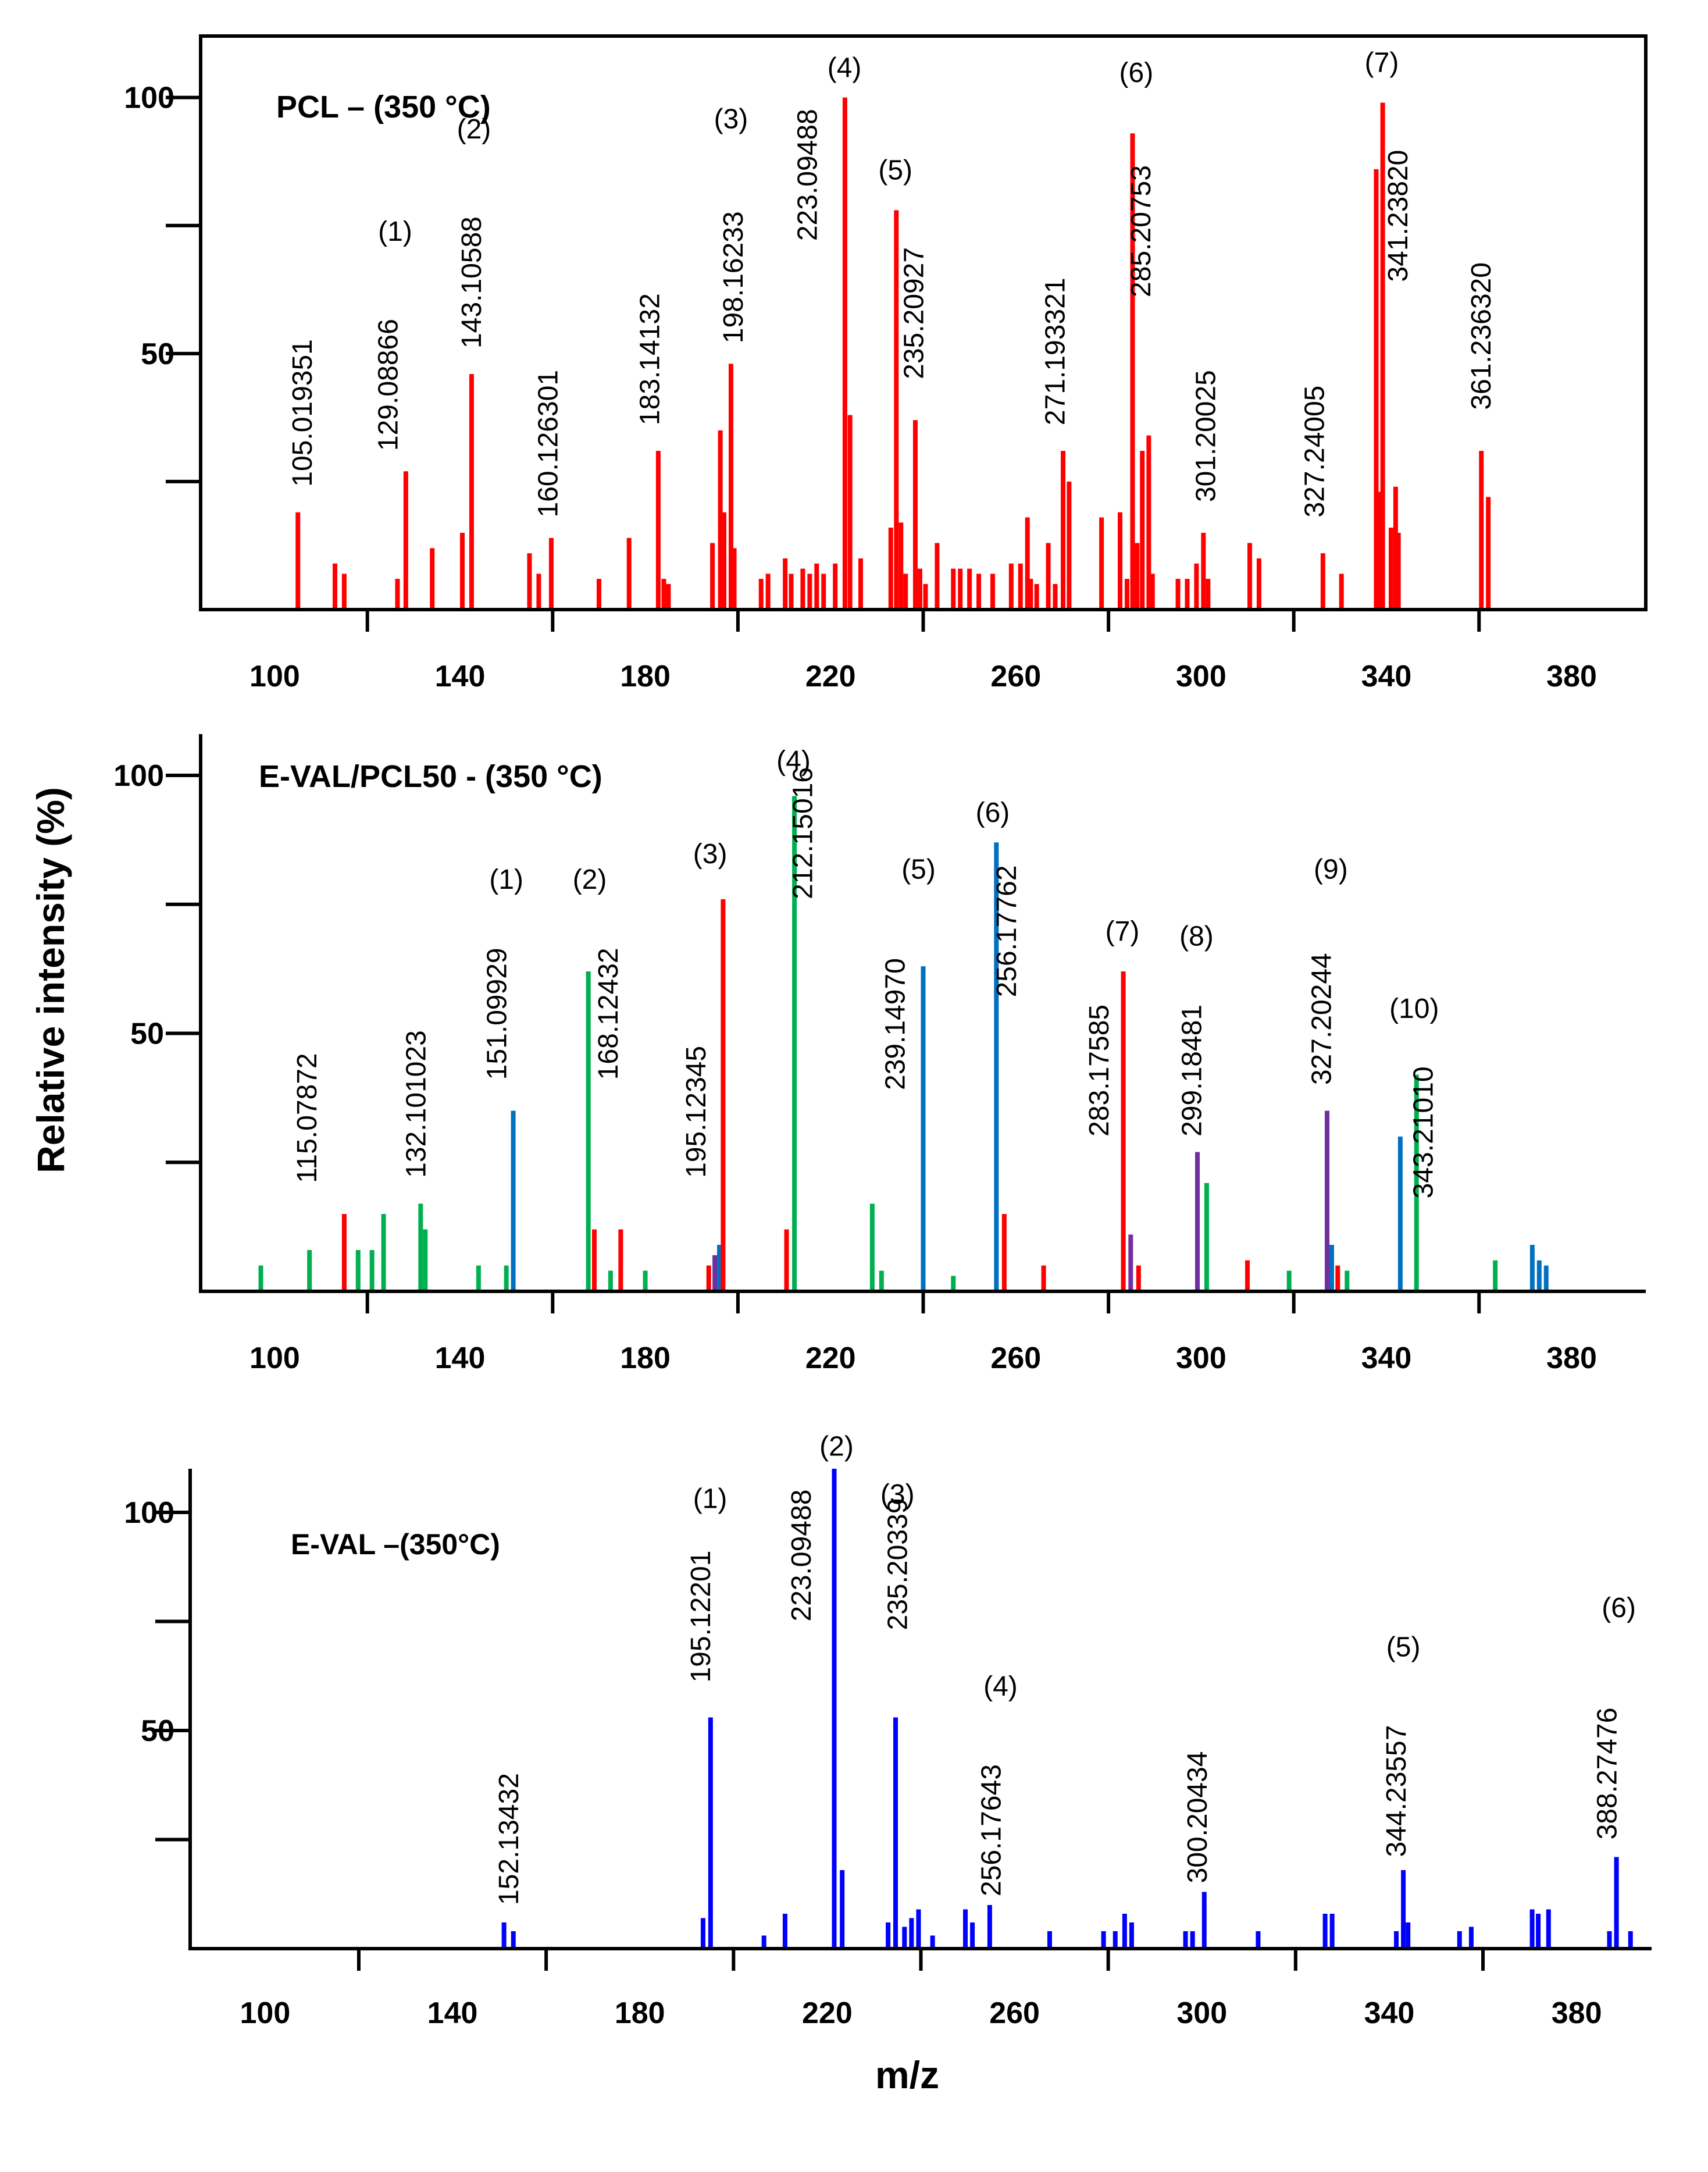 This screenshot has height=2172, width=1708. What do you see at coordinates (802, 833) in the screenshot?
I see `peak-mz-label: 212.15016` at bounding box center [802, 833].